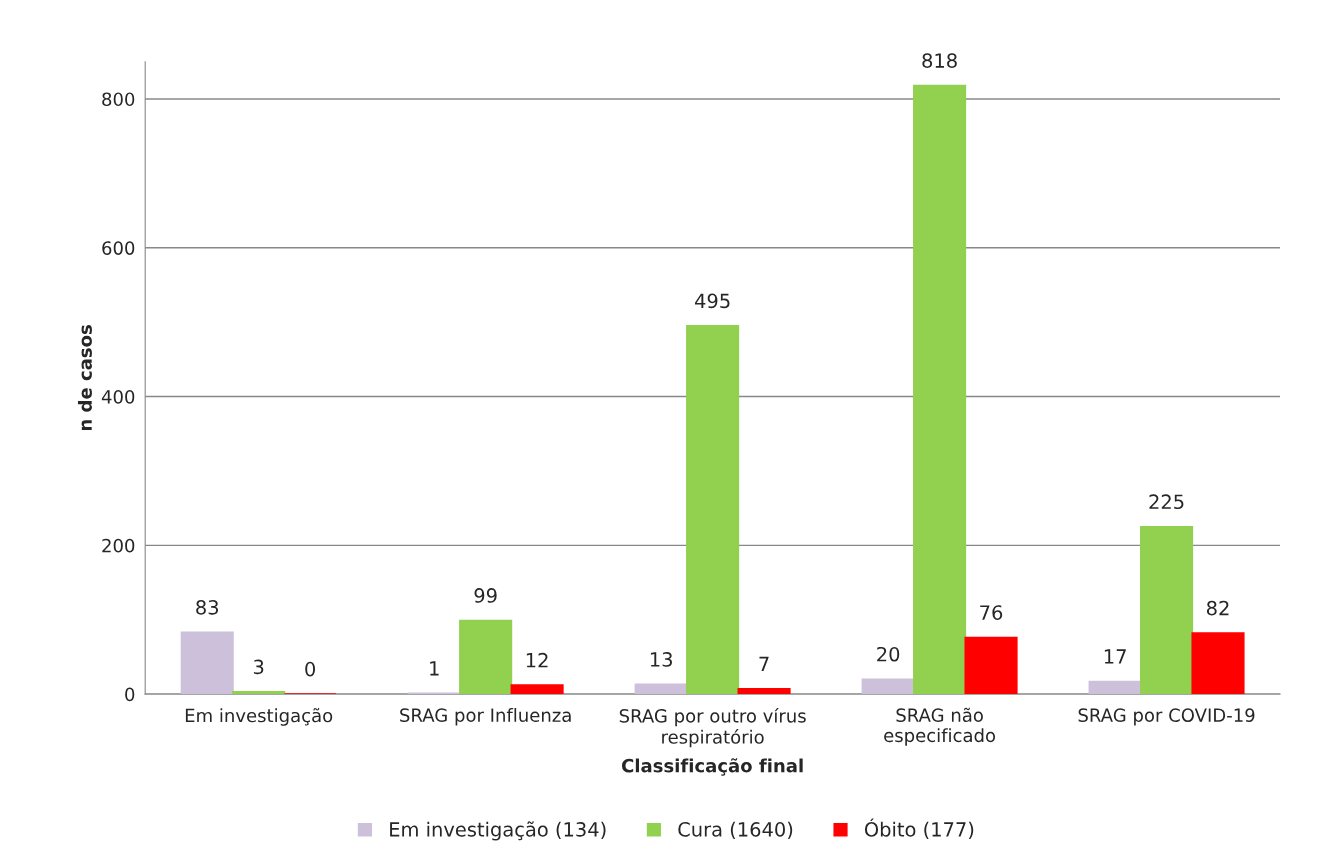  What do you see at coordinates (764, 663) in the screenshot?
I see `data-label: 7` at bounding box center [764, 663].